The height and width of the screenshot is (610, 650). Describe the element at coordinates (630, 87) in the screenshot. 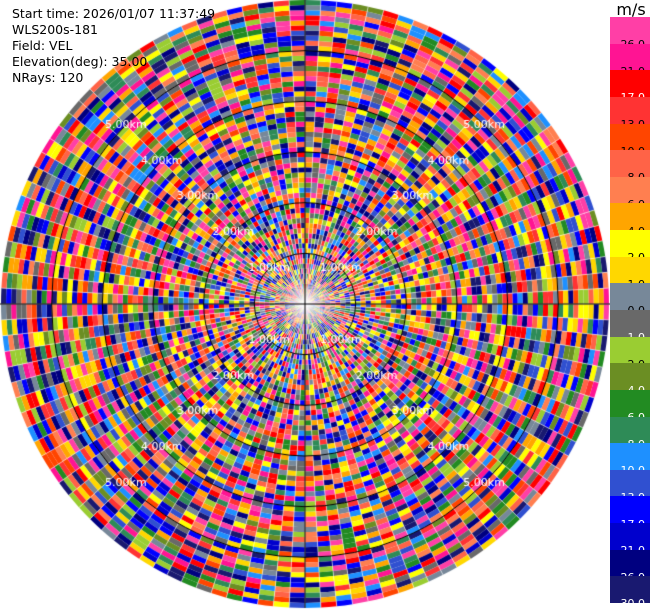

I see `colorbar-cell: 17.0` at that location.